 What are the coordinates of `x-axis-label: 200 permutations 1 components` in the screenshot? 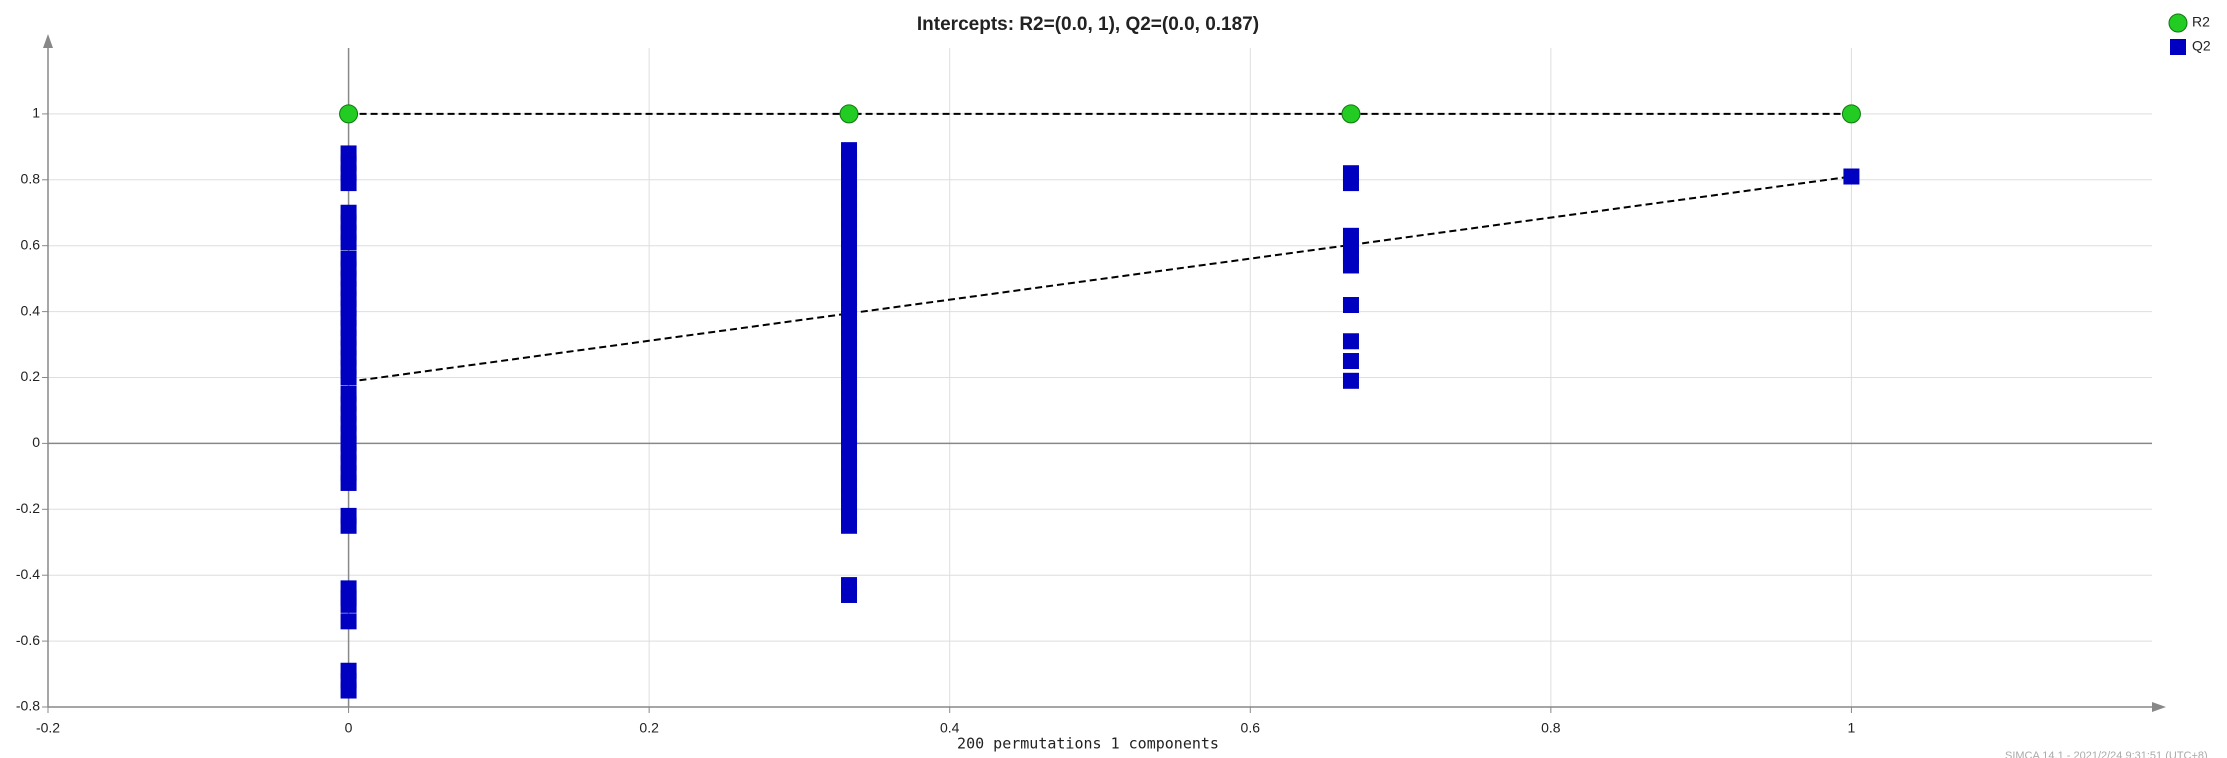 It's located at (1088, 744).